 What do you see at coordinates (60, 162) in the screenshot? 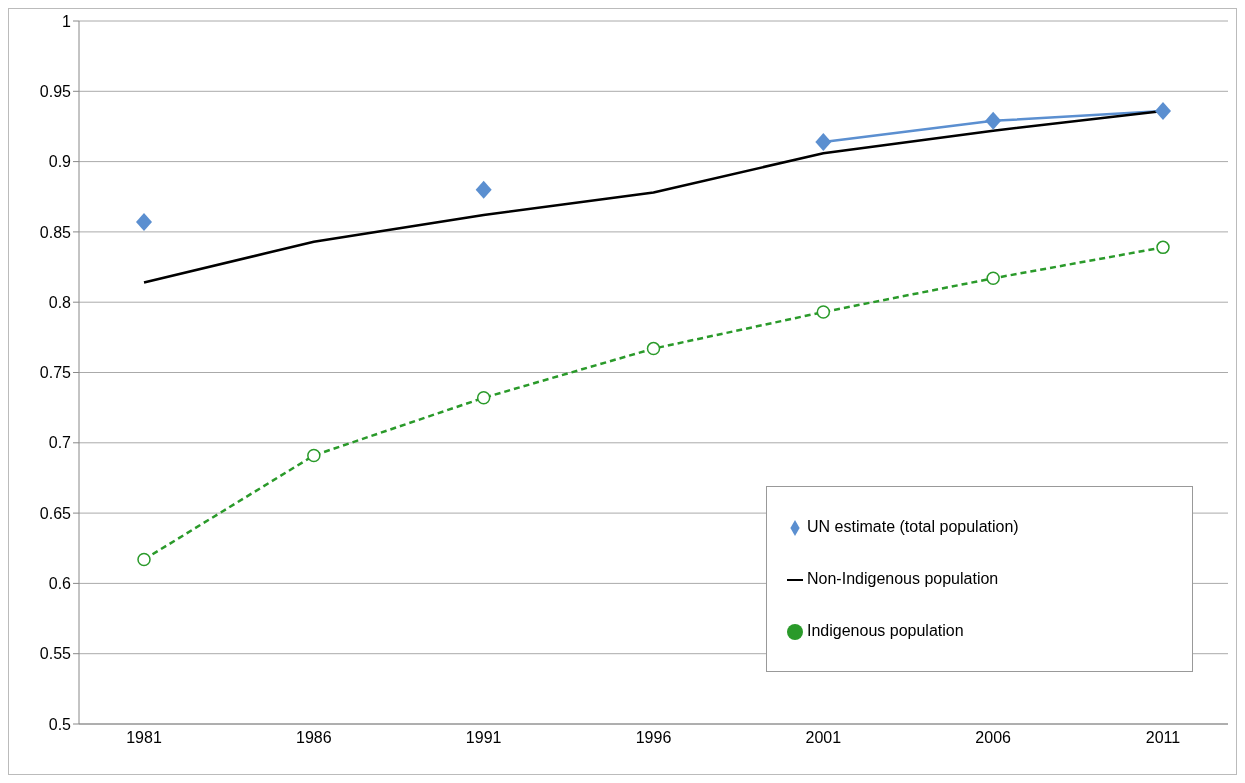
I see `y-tick-label: 0.9` at bounding box center [60, 162].